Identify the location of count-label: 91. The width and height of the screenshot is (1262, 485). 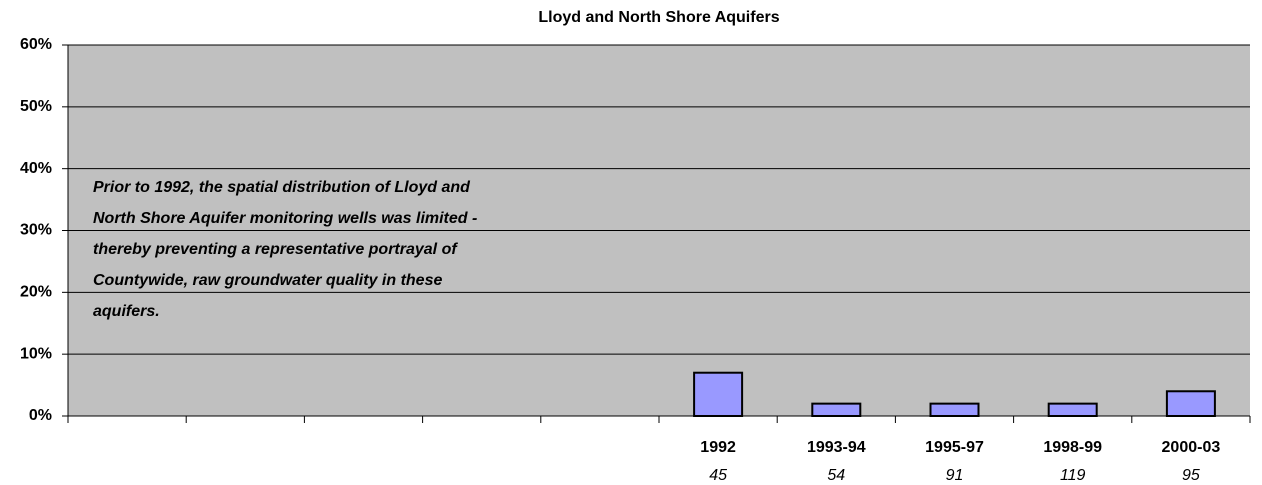
(955, 475).